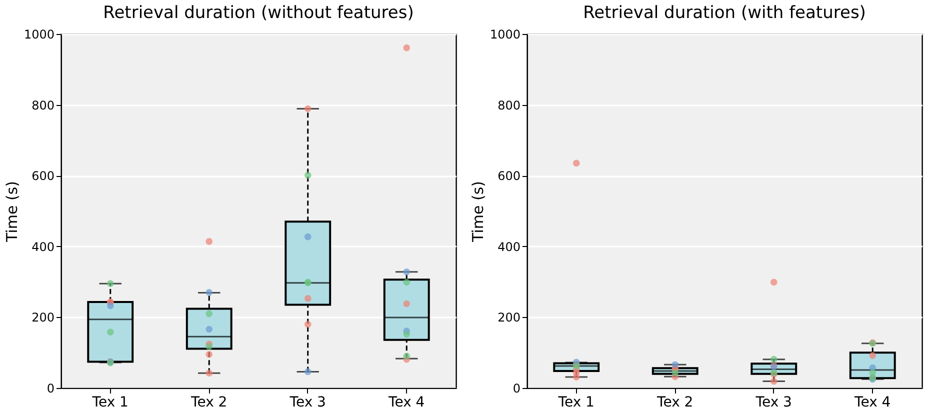  Describe the element at coordinates (724, 13) in the screenshot. I see `chart-title: Retrieval duration (with features)` at that location.